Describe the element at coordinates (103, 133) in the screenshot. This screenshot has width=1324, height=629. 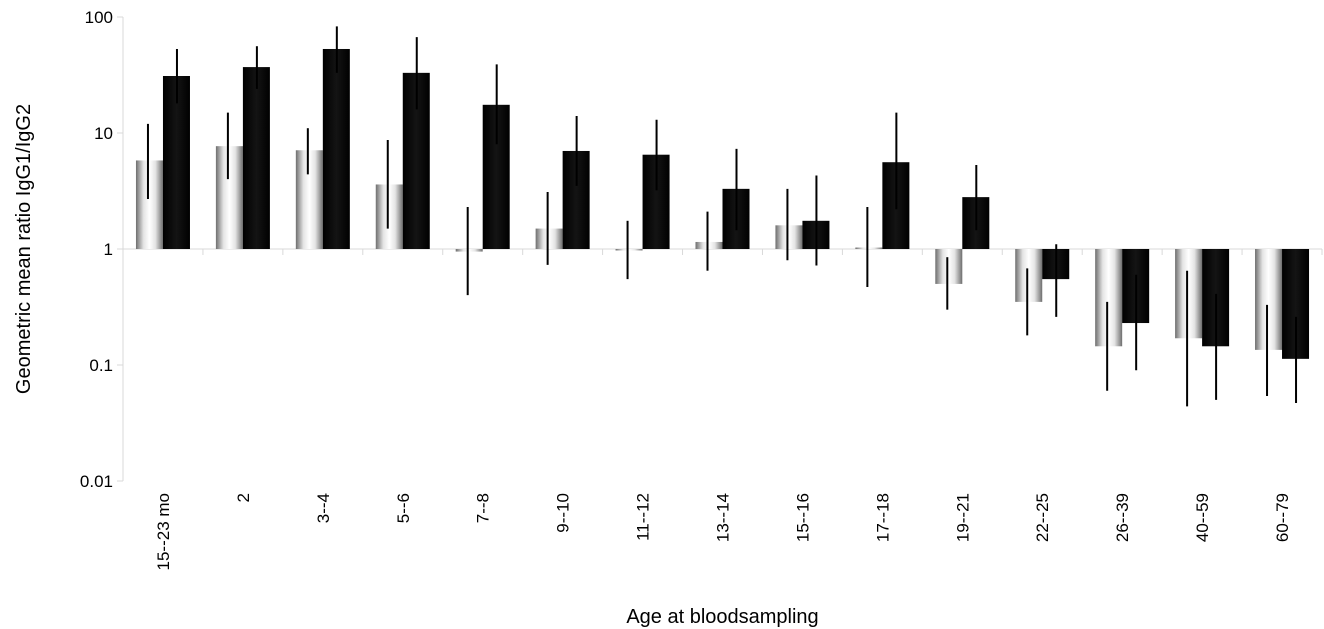
I see `y-tick-label: 10` at that location.